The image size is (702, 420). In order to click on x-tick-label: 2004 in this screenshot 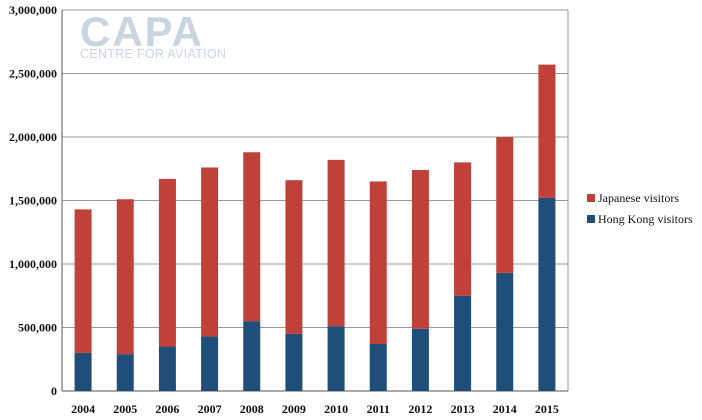, I will do `click(83, 409)`.